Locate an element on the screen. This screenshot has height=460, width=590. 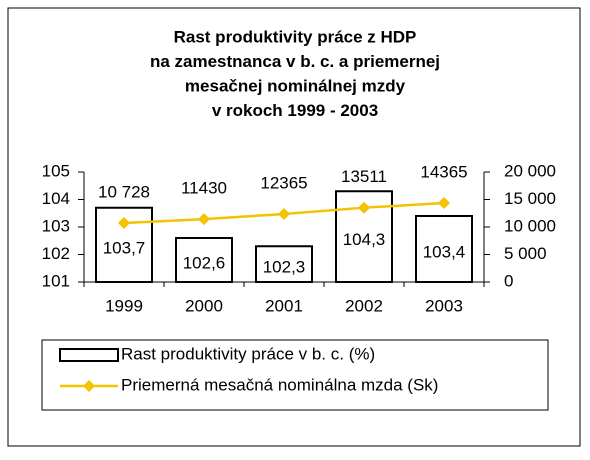
x-tick-label: 1999 is located at coordinates (124, 305).